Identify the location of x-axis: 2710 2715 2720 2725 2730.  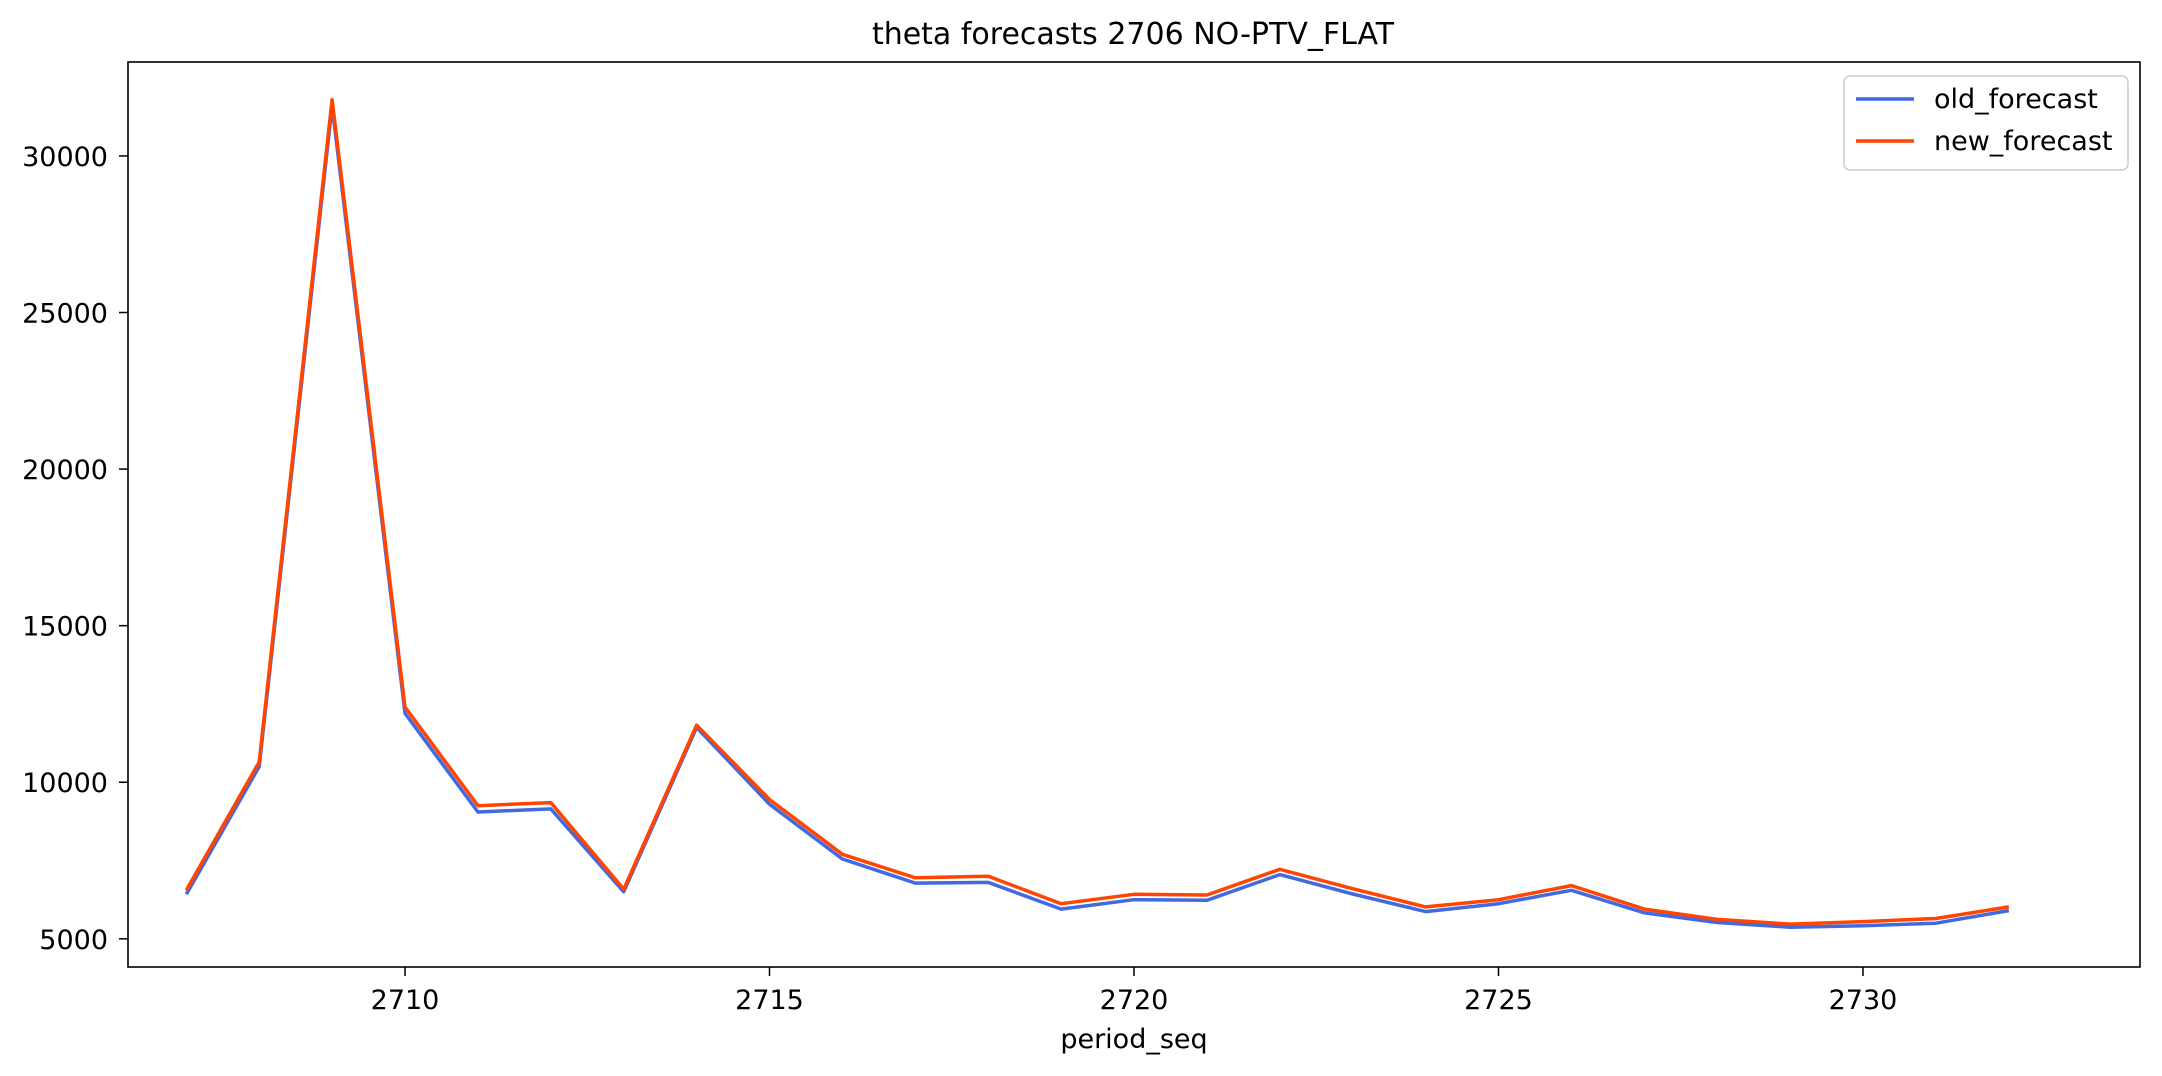
(1134, 991).